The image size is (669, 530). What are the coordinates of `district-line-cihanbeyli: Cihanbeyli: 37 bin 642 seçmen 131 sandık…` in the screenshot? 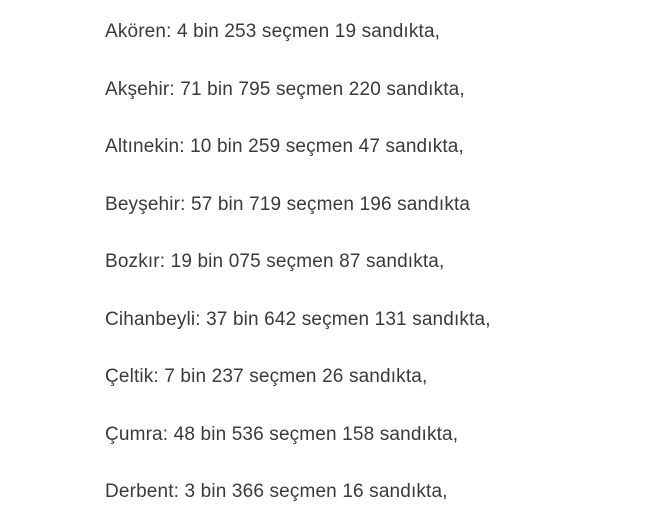 It's located at (298, 319).